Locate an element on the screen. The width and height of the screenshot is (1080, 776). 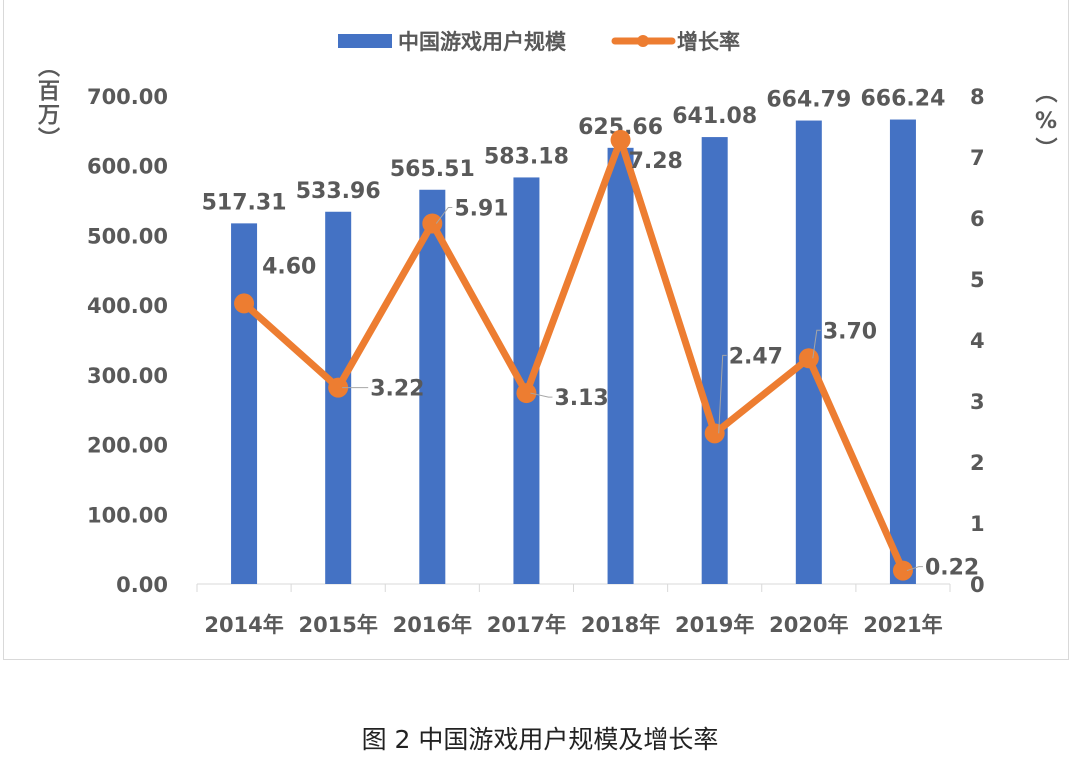
bar-data-label: 641.08 is located at coordinates (714, 116).